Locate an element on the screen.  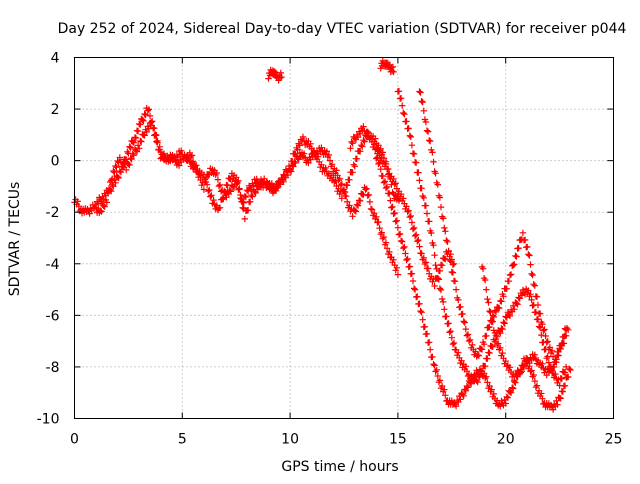
x-tick-label: 0 is located at coordinates (74, 440).